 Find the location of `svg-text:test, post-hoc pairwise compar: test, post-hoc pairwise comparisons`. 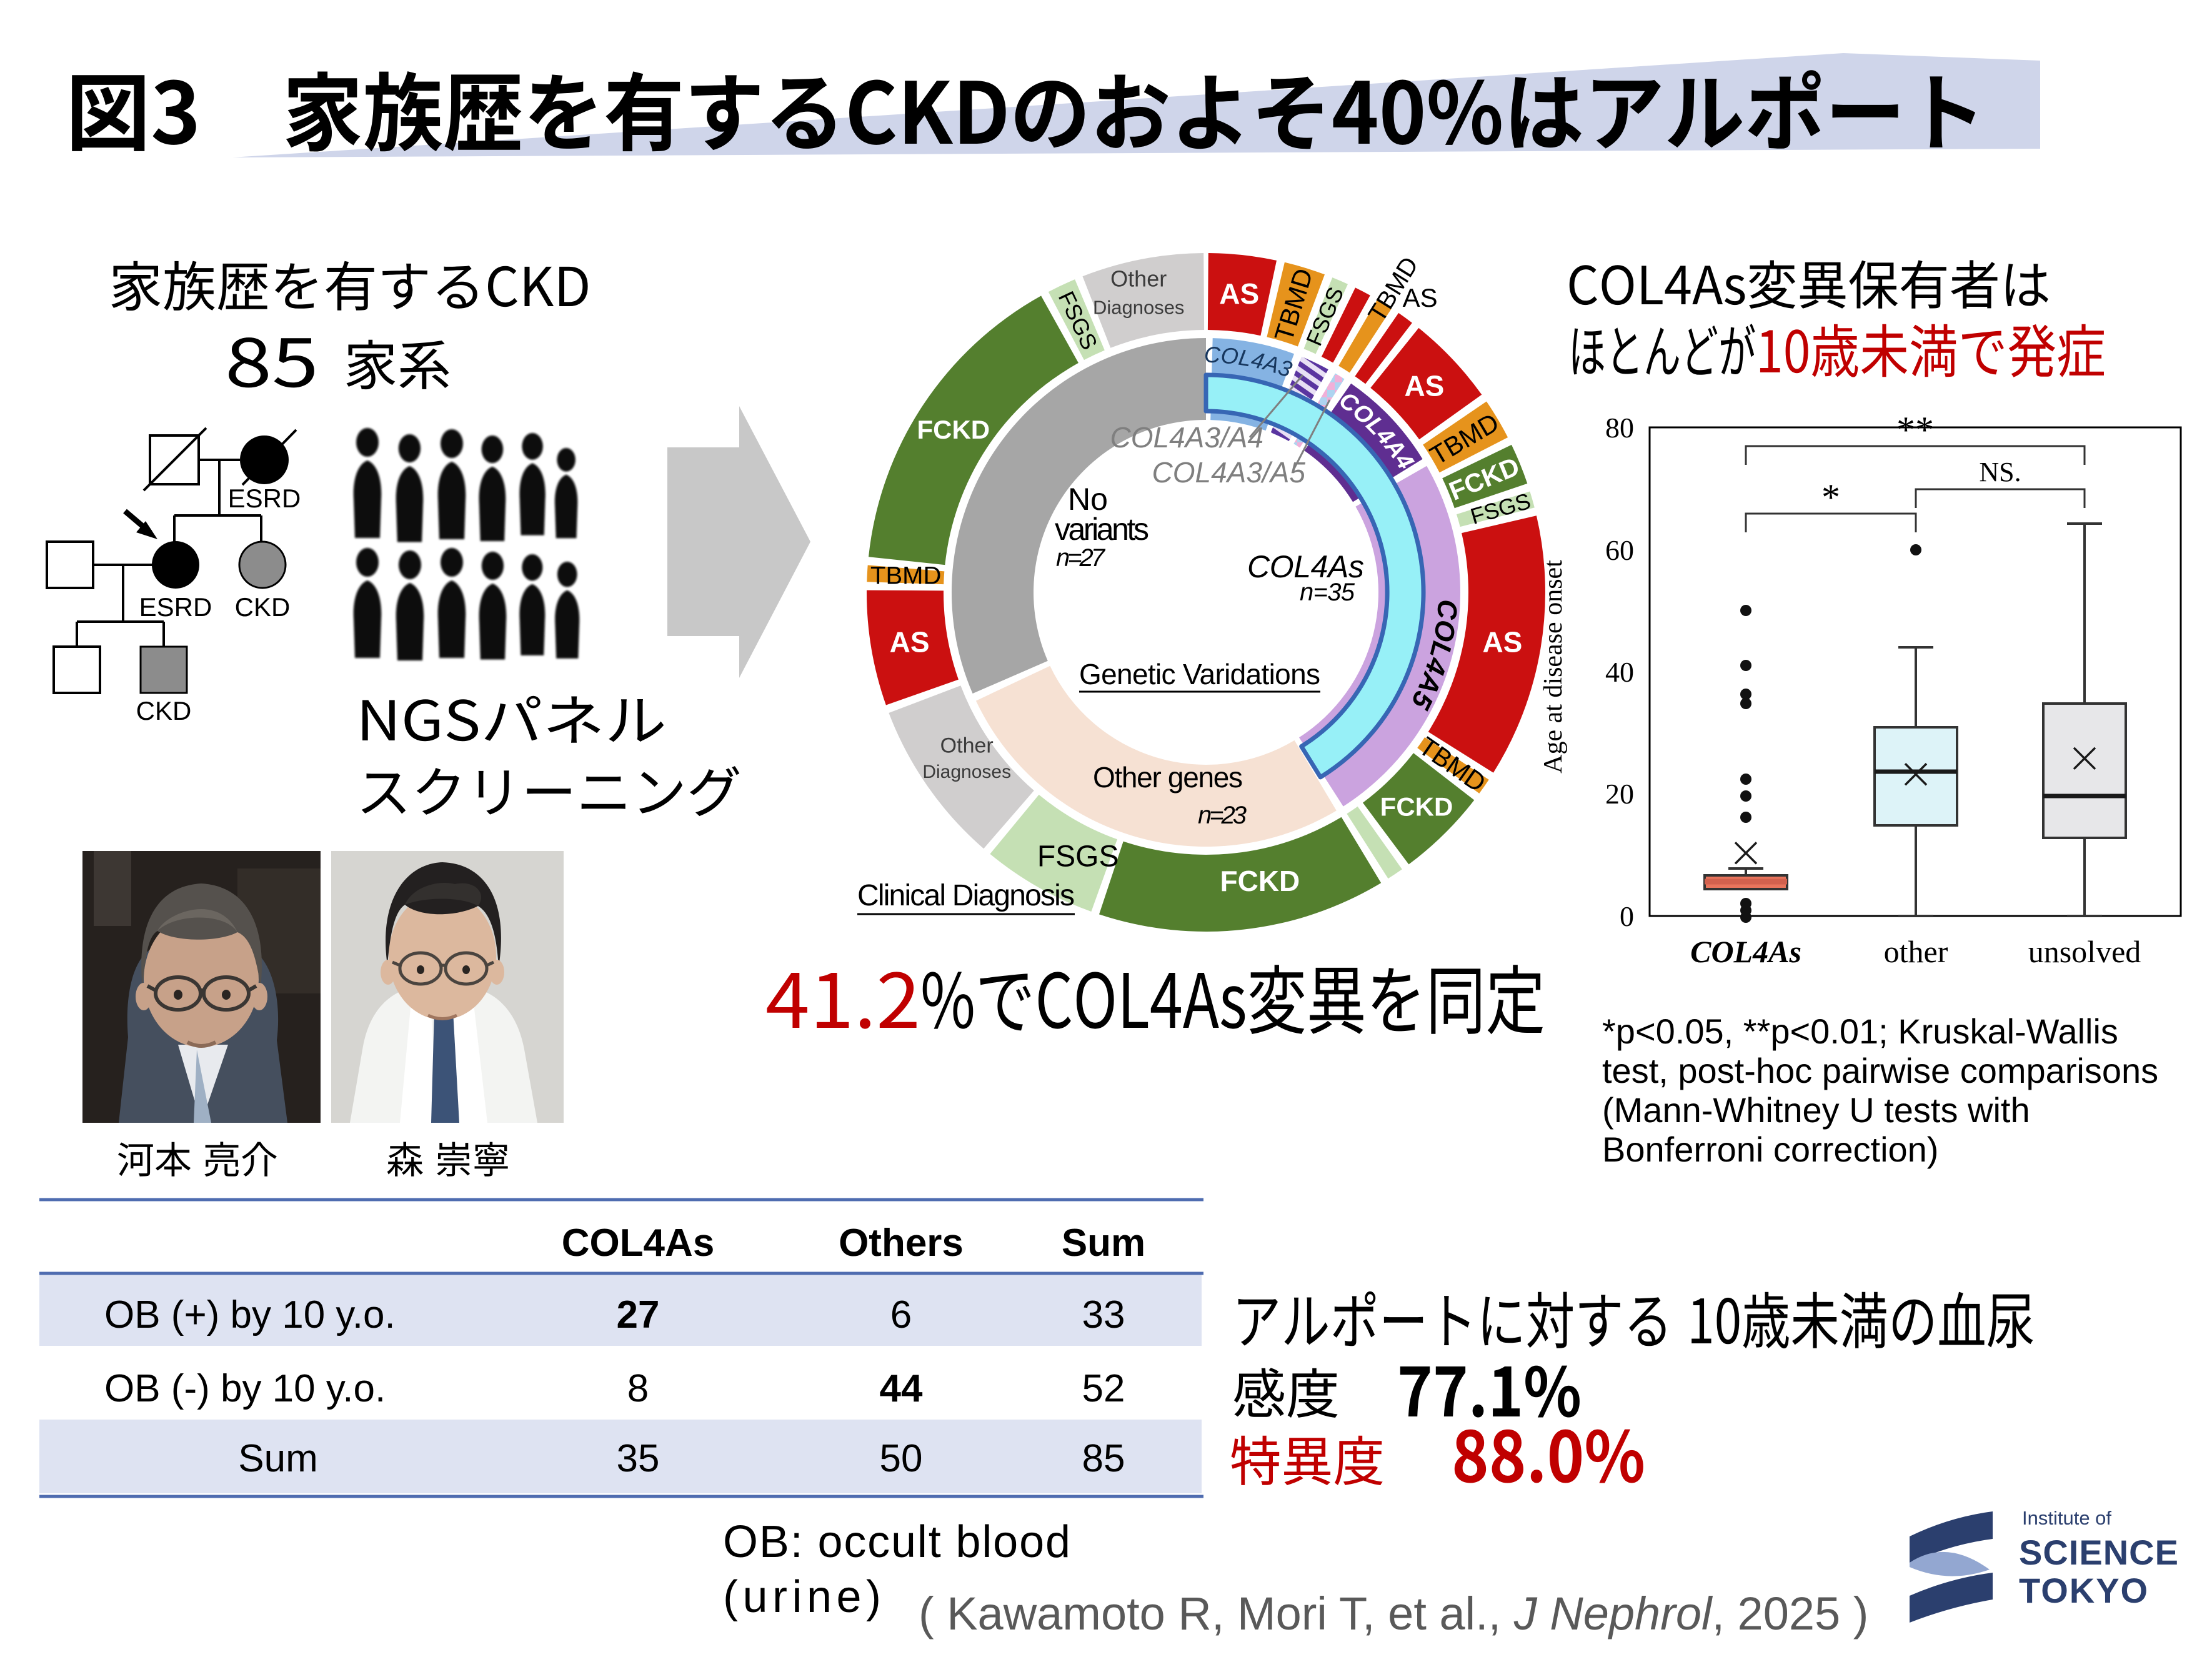

svg-text:test, post-hoc pairwise compar: test, post-hoc pairwise comparisons is located at coordinates (1880, 1070).